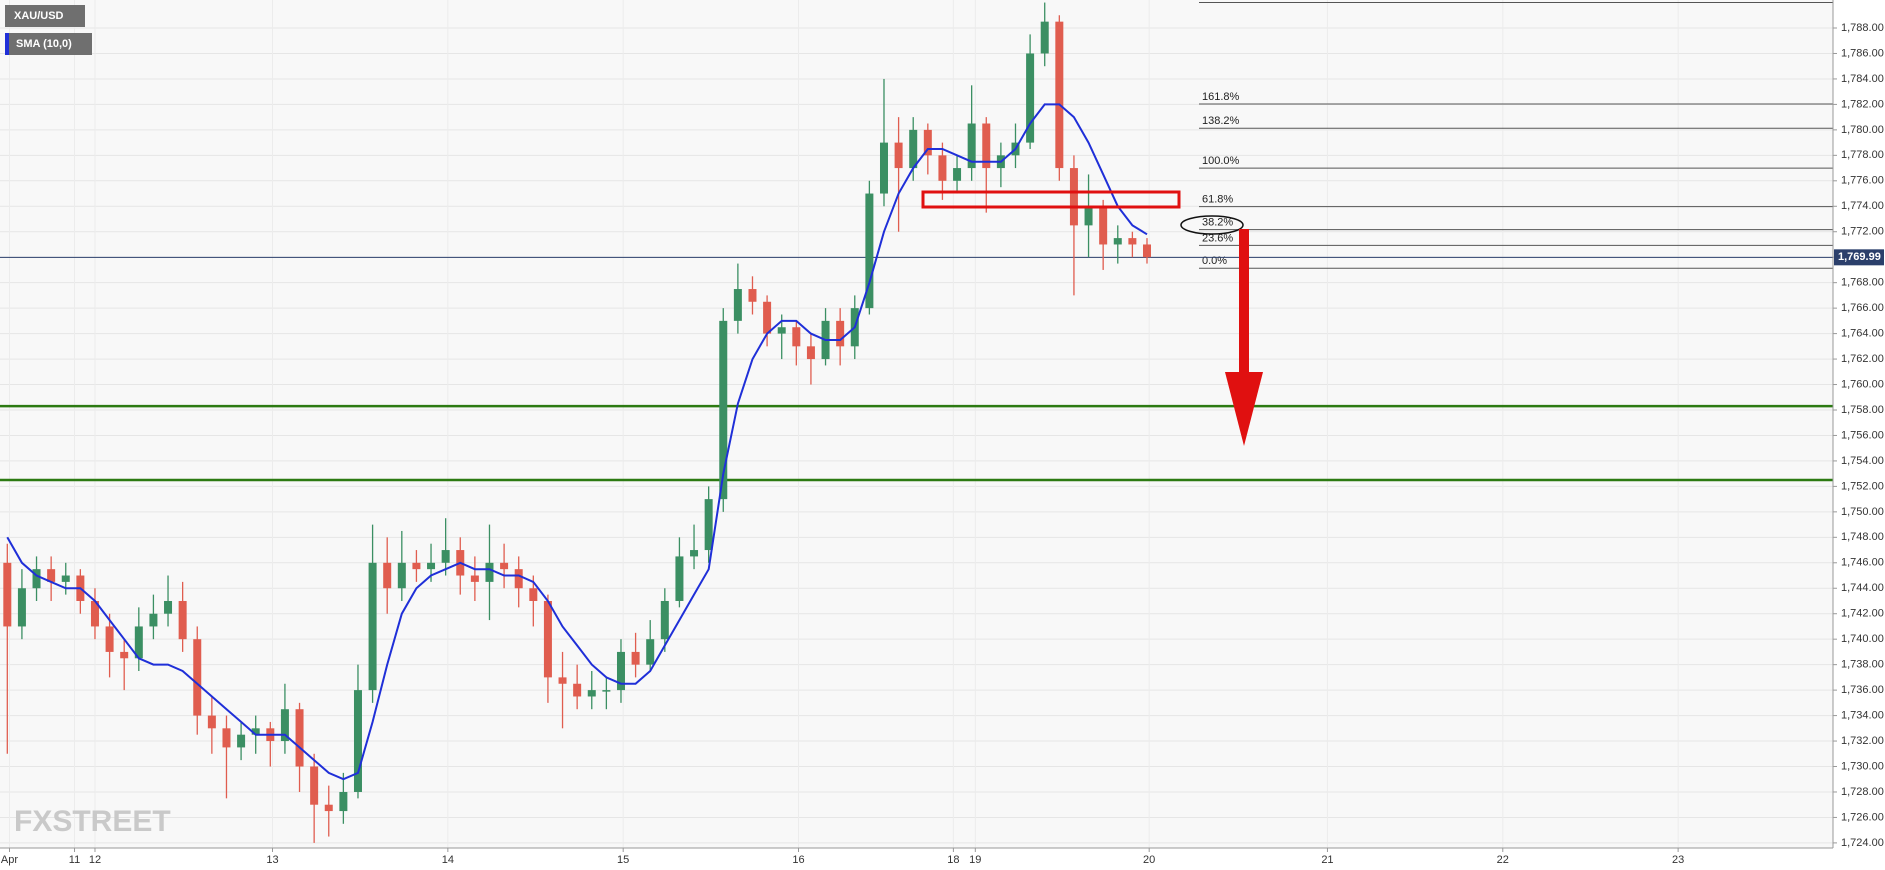 The image size is (1885, 870). Describe the element at coordinates (1862, 588) in the screenshot. I see `y-tick-label: 1,744.00` at that location.